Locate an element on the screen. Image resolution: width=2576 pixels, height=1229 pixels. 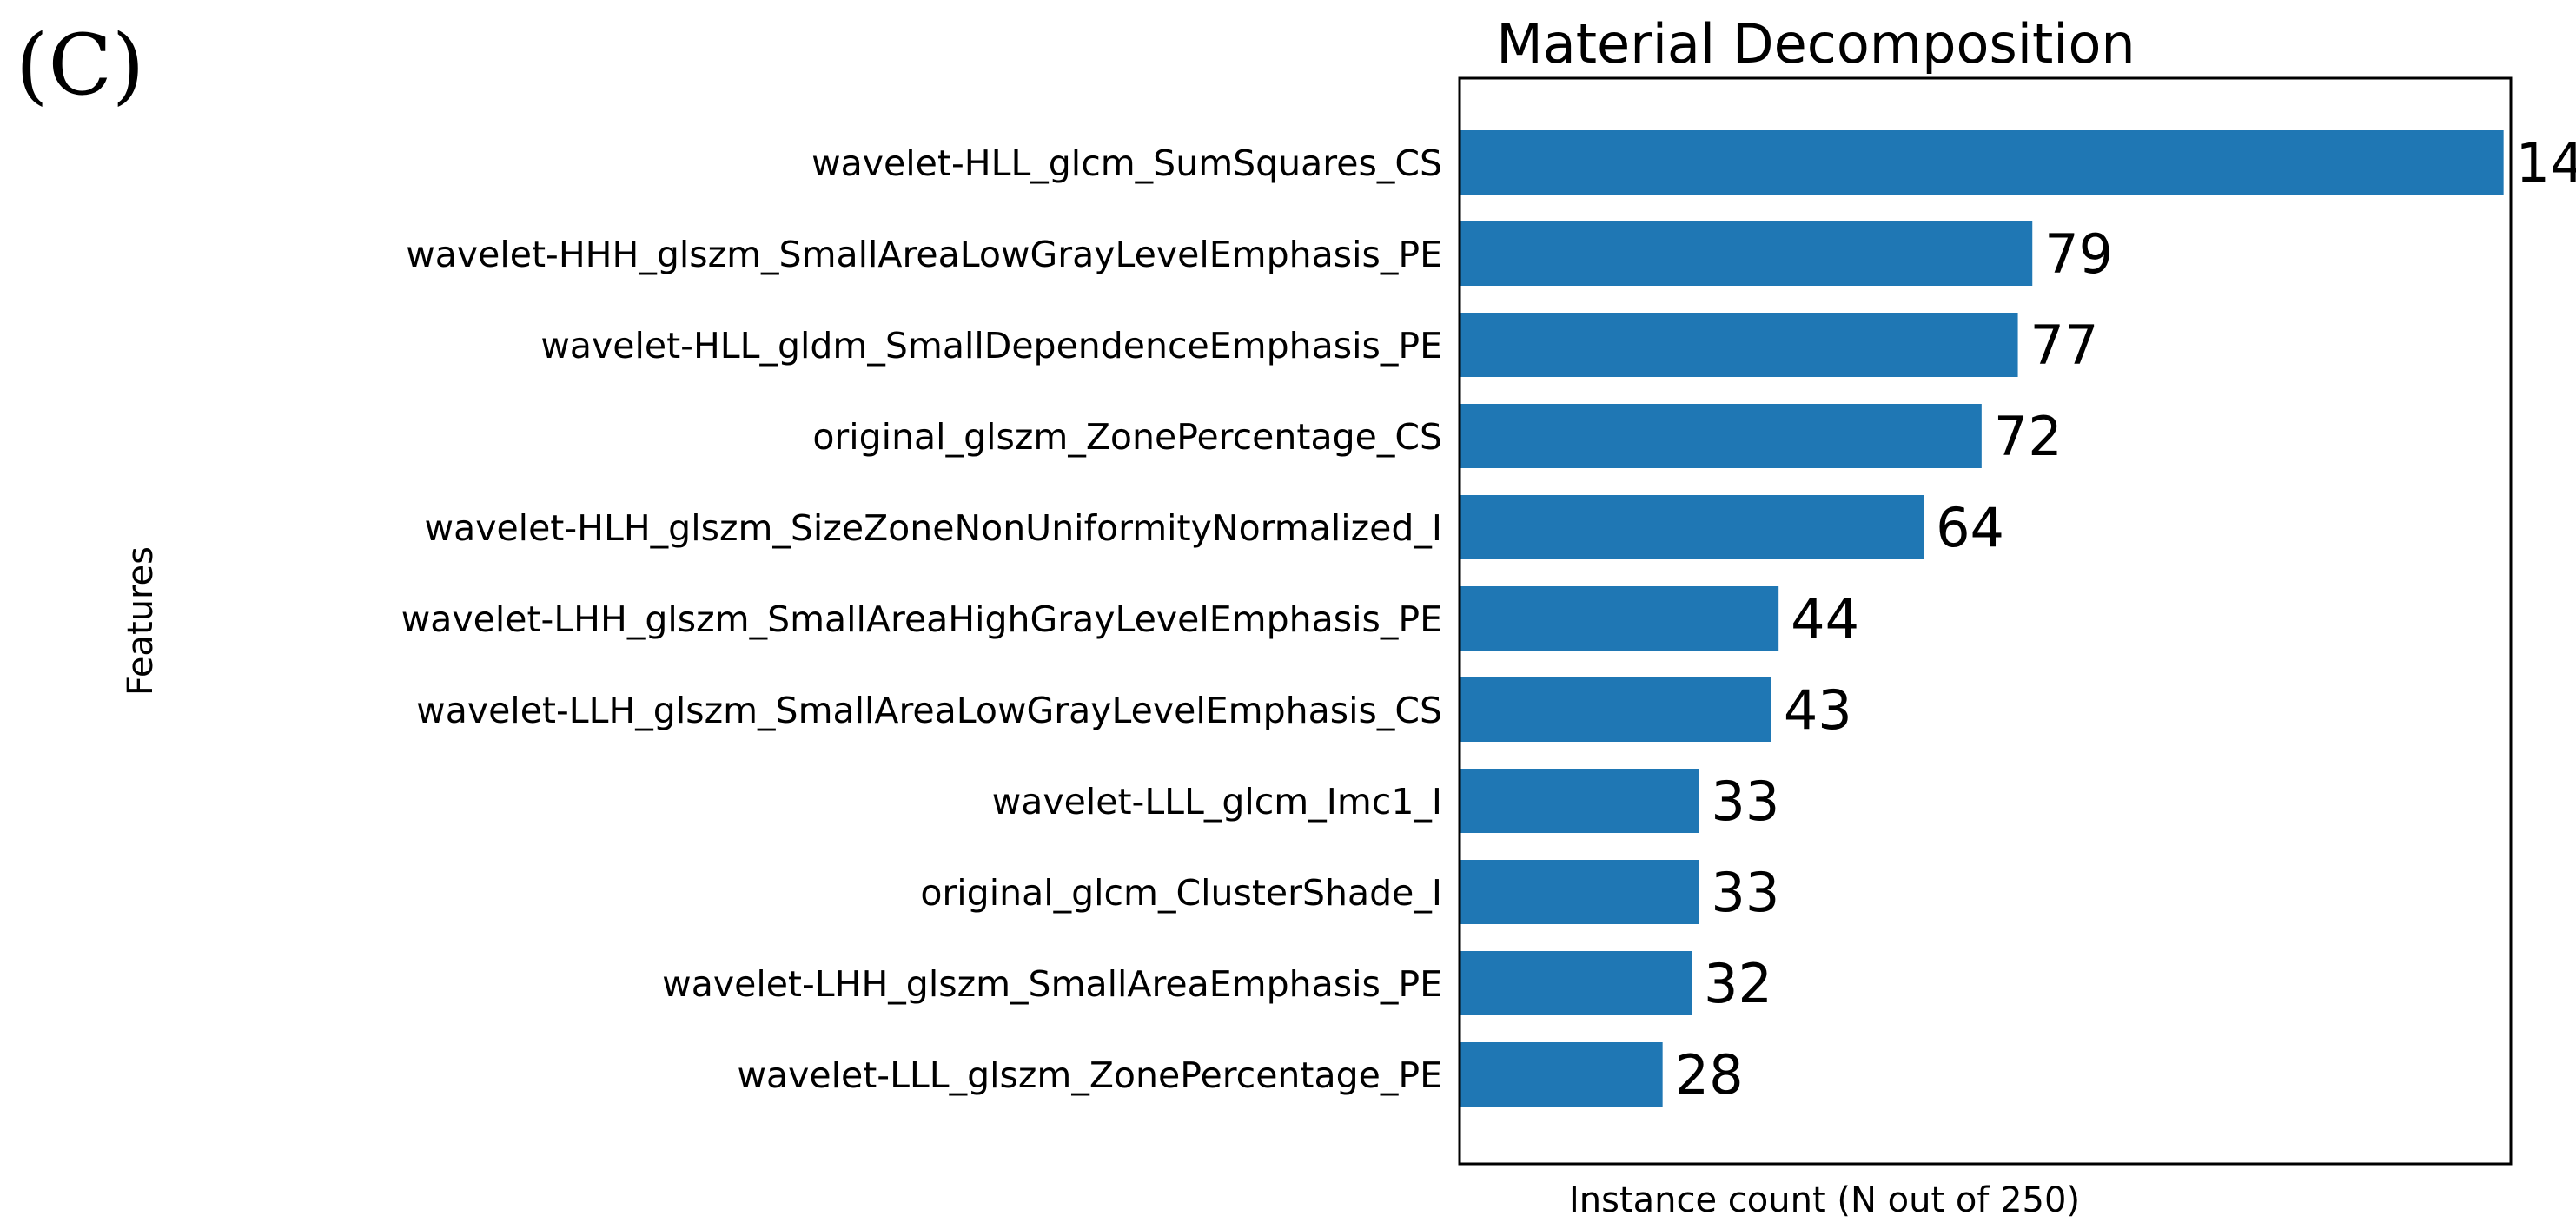
bar-value-label: 64 is located at coordinates (1970, 527).